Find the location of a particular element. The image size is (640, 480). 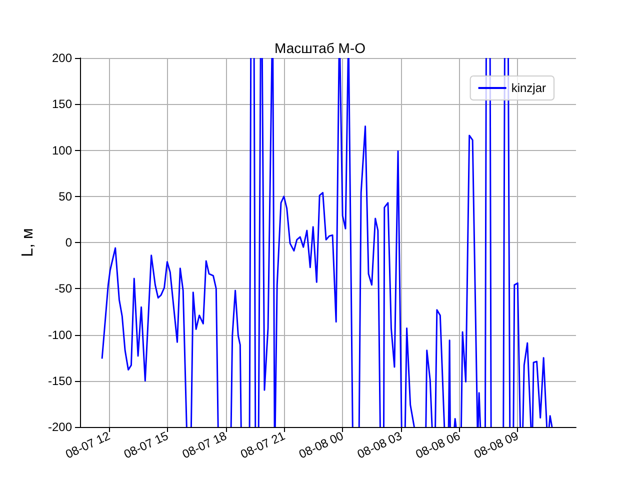

legend-label: kinzjar is located at coordinates (528, 88).